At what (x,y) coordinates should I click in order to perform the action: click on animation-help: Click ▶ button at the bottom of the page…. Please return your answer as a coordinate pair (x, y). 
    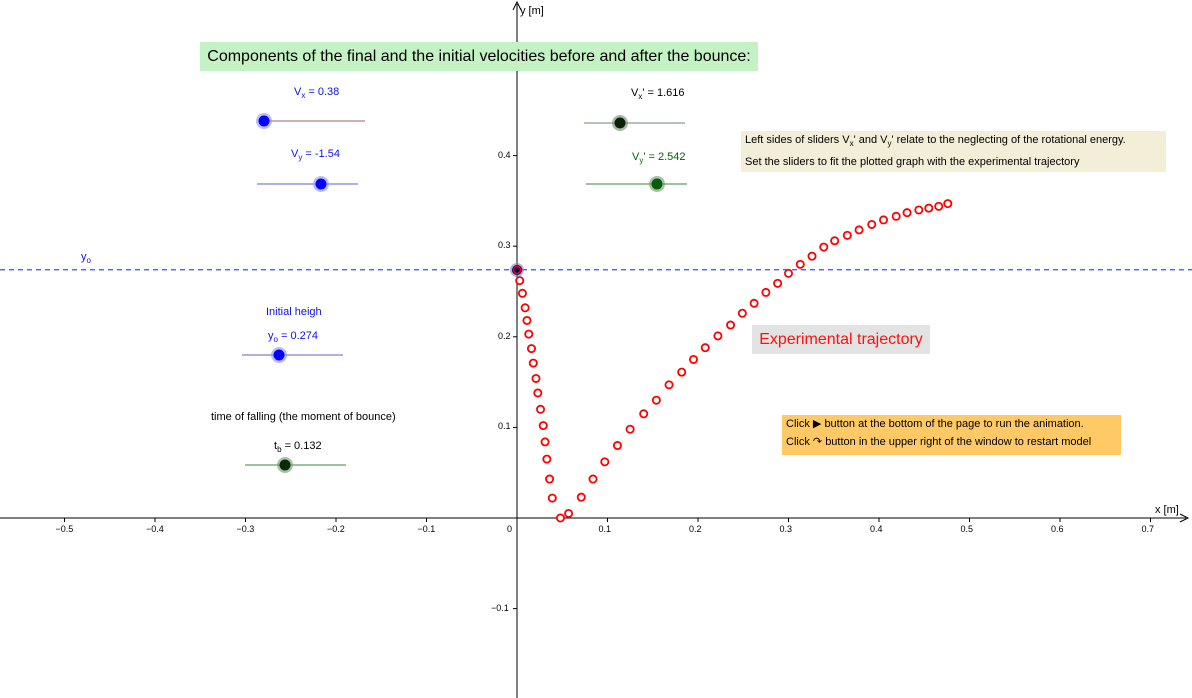
    Looking at the image, I should click on (951, 435).